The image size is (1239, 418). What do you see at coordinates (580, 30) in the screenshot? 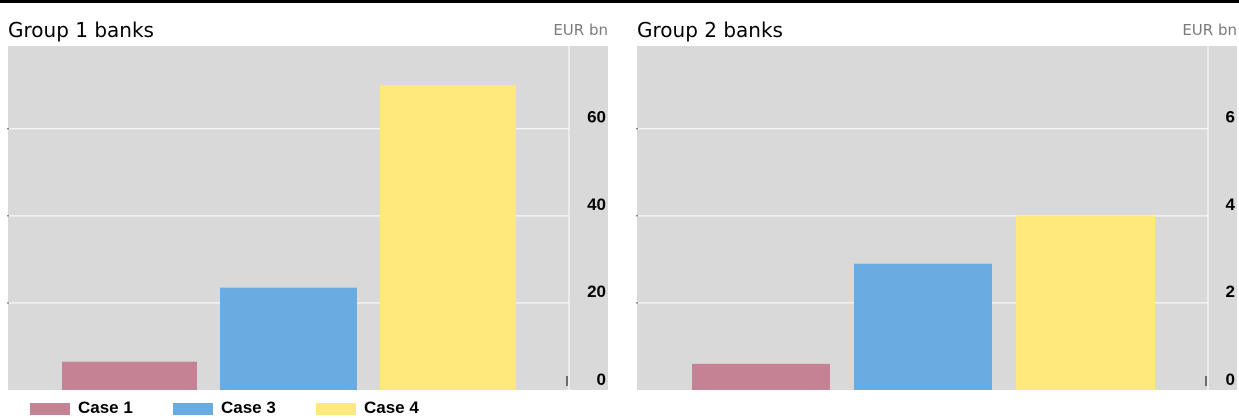
I see `left-chart-unit: EUR bn` at bounding box center [580, 30].